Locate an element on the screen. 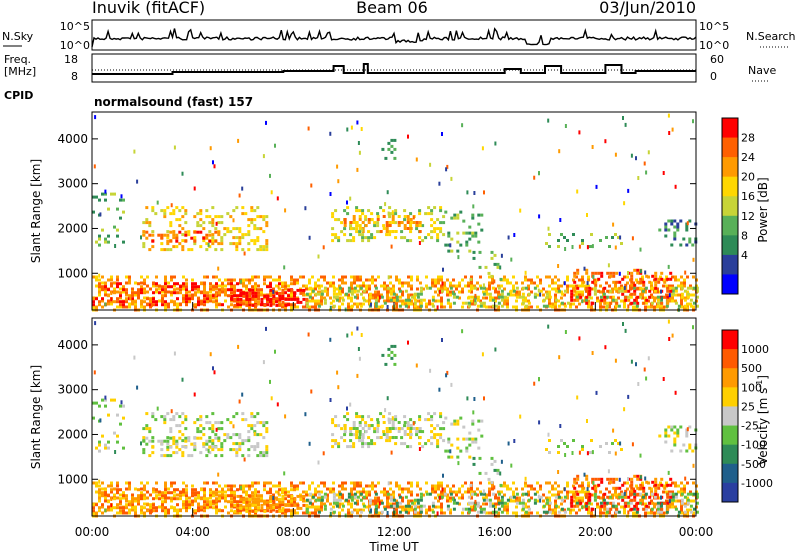 This screenshot has height=554, width=800. colorbar-swatch is located at coordinates (730, 245).